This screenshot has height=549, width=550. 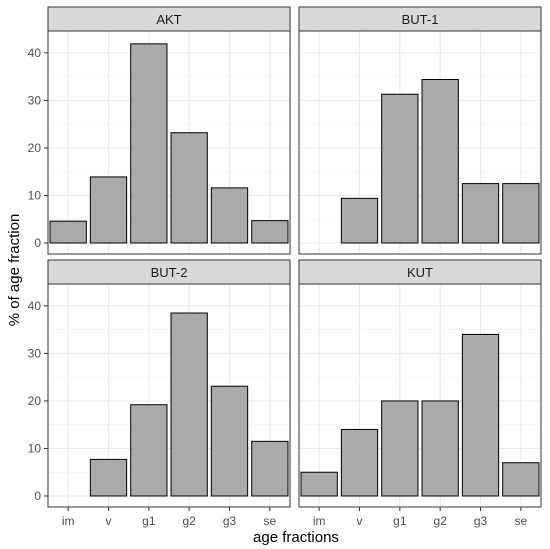 I want to click on facet-strip-label: BUT-1, so click(x=420, y=19).